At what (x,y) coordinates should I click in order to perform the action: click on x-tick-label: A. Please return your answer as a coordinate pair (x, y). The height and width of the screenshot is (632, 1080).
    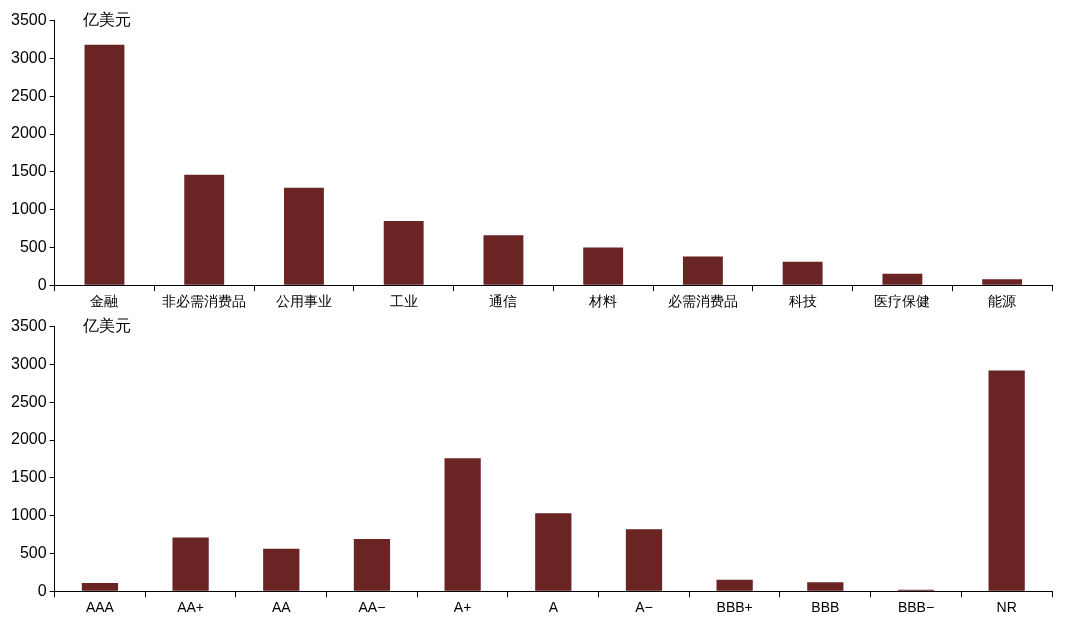
    Looking at the image, I should click on (553, 607).